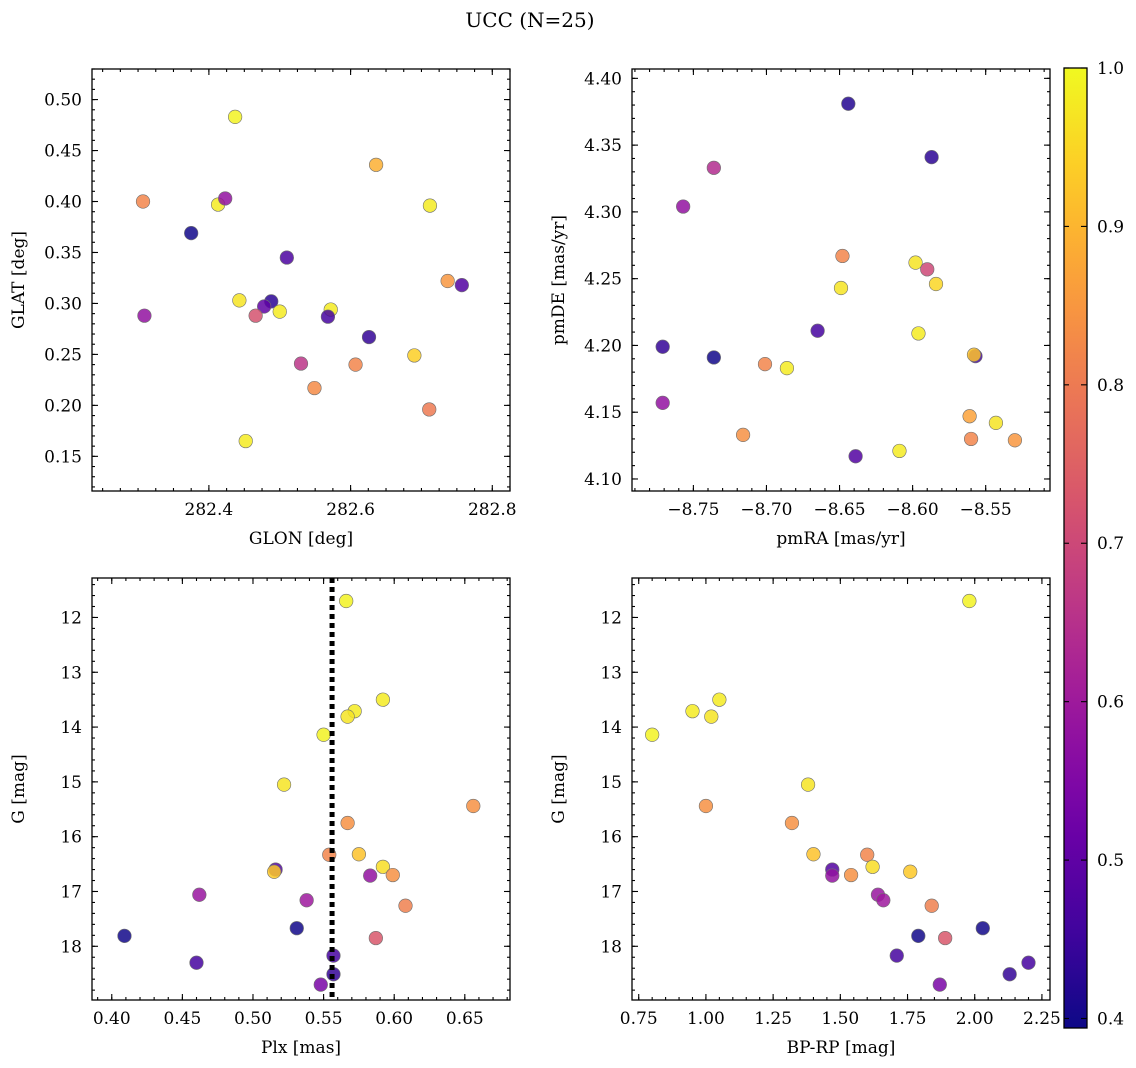 This screenshot has height=1068, width=1136. Describe the element at coordinates (71, 892) in the screenshot. I see `y-tick-label: 17` at that location.